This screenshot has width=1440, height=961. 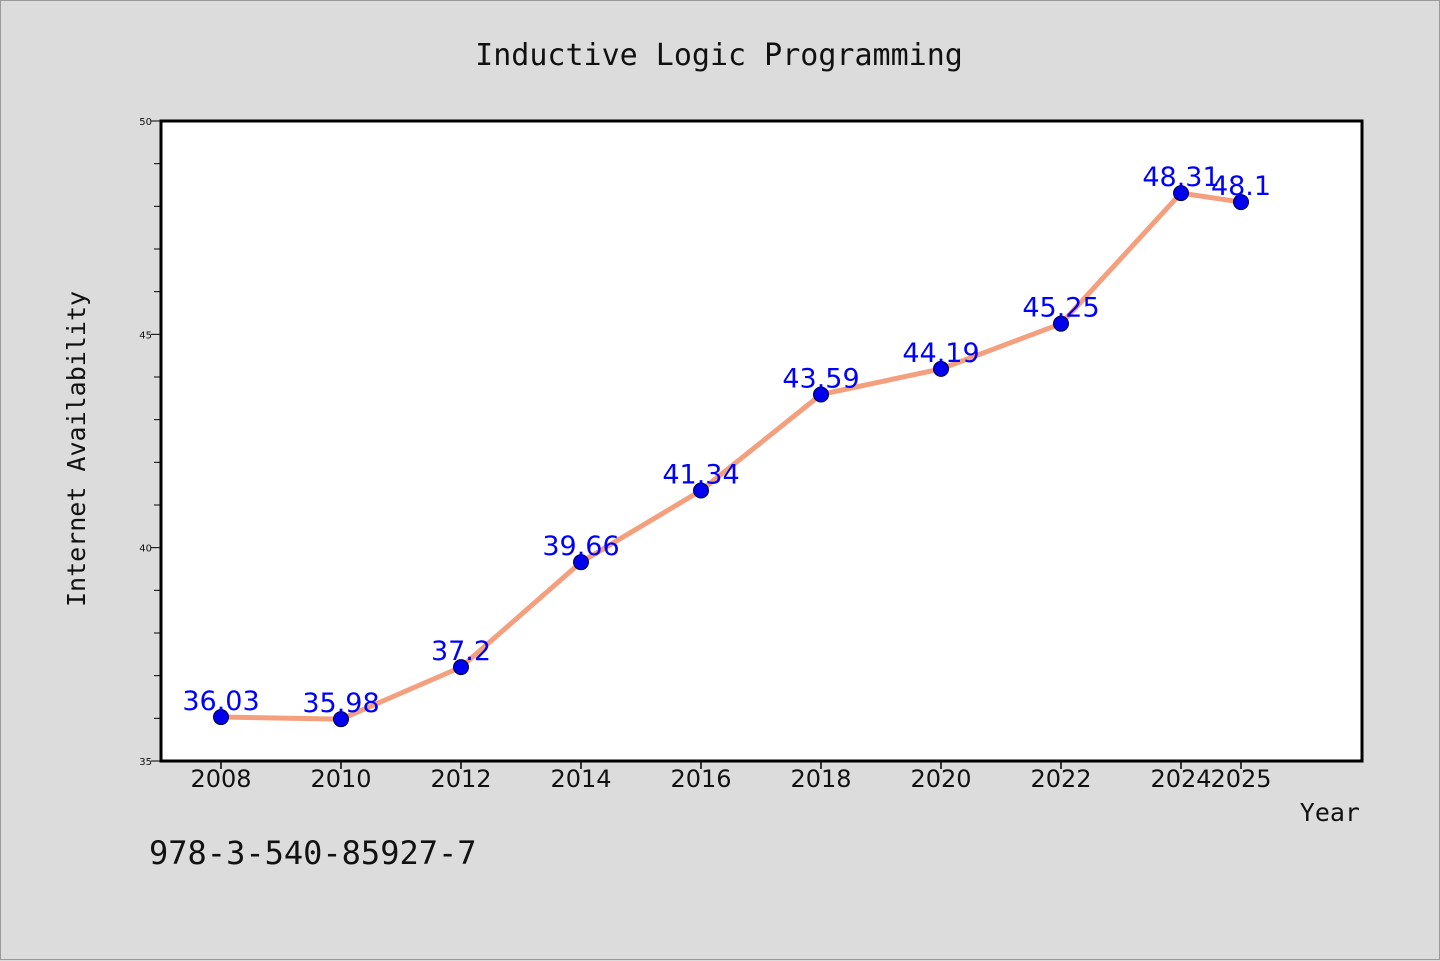 I want to click on data-value-label: 44.19, so click(x=940, y=353).